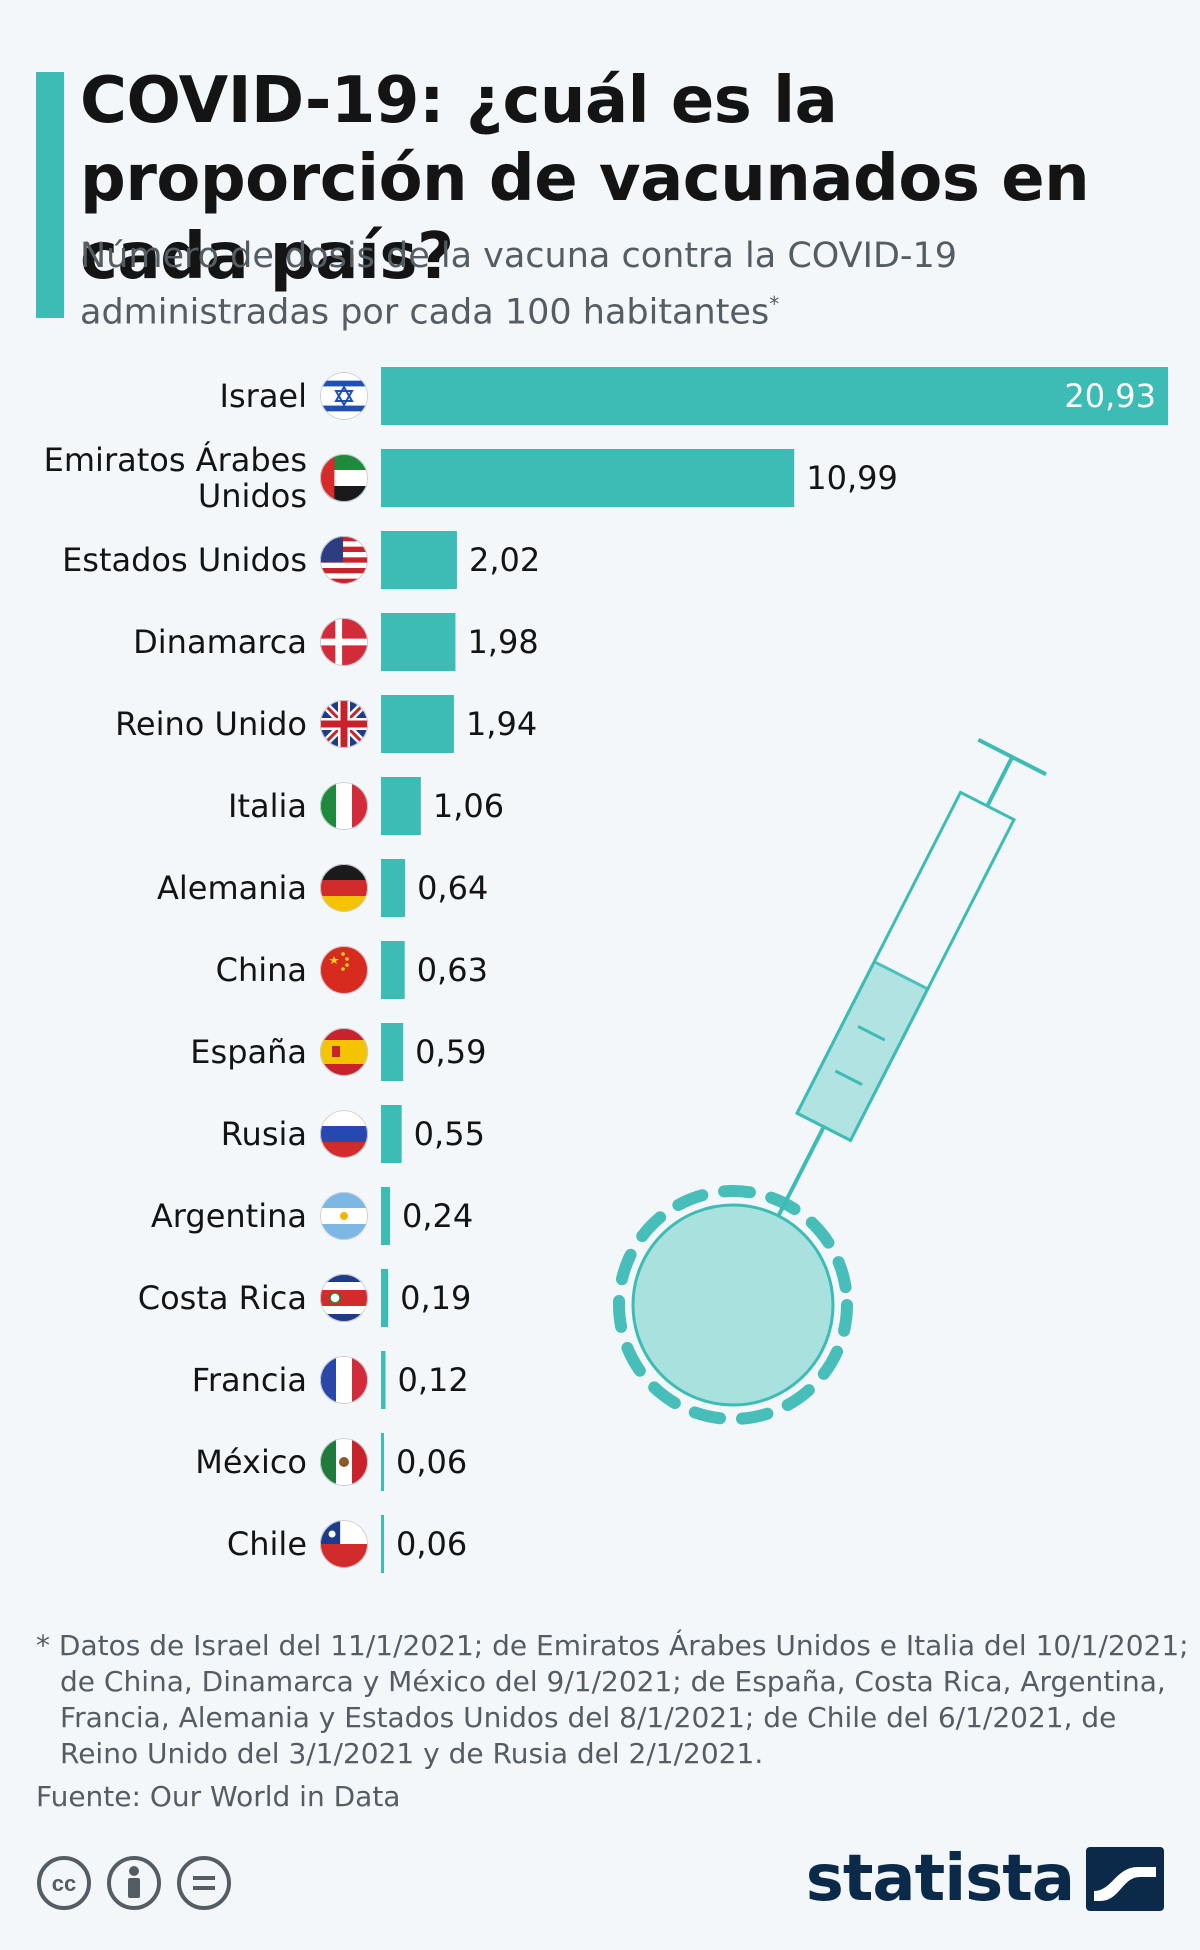 This screenshot has width=1200, height=1950. I want to click on value-label: 20,93, so click(1110, 396).